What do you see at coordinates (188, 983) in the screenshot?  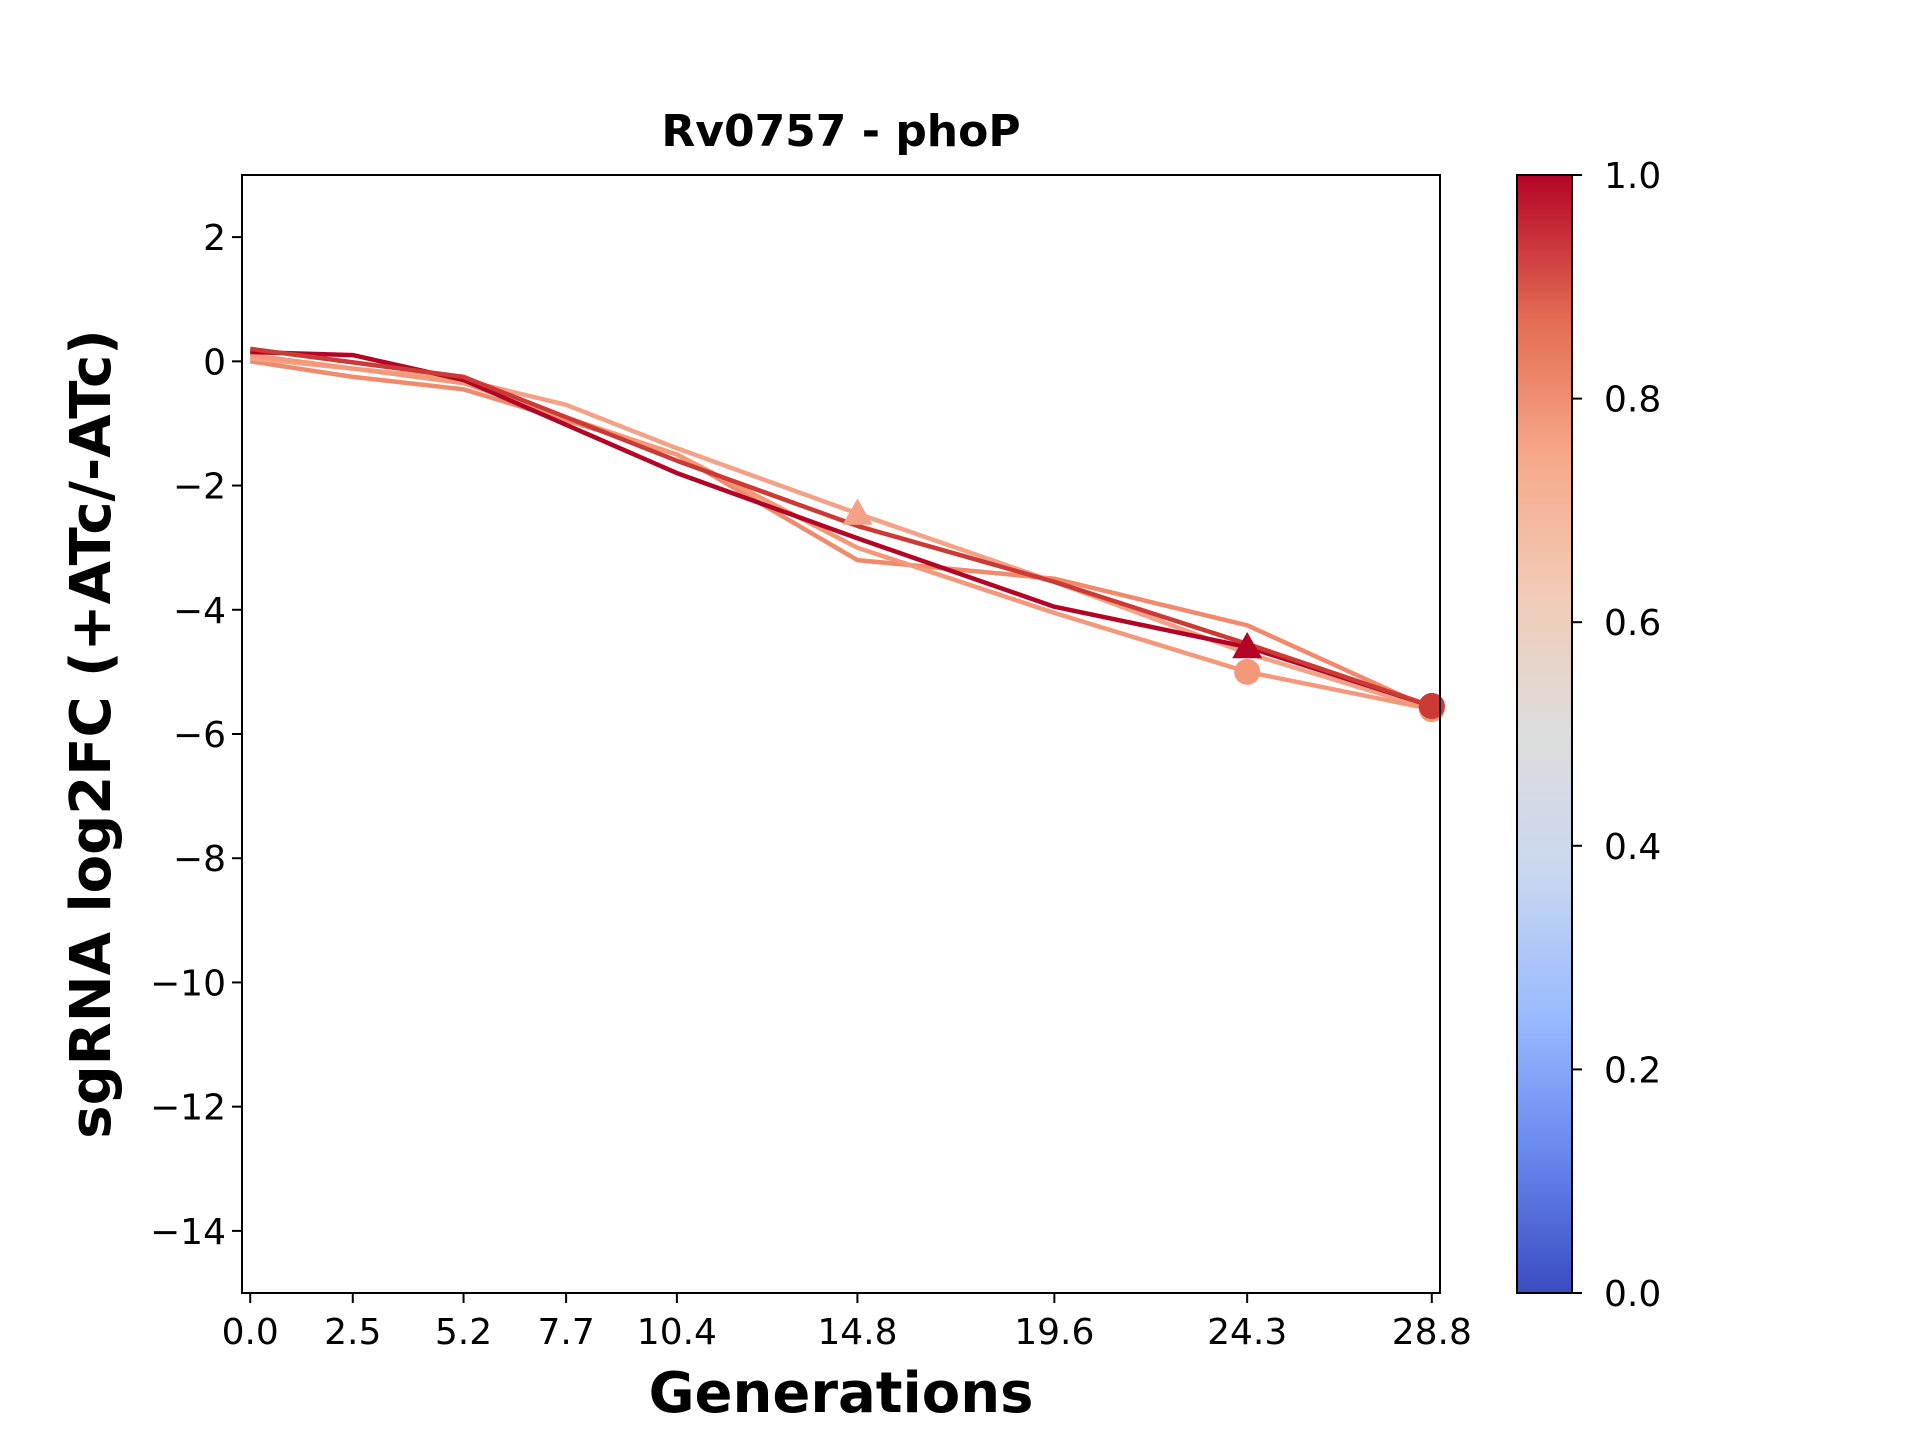 I see `y-tick-label: −10` at bounding box center [188, 983].